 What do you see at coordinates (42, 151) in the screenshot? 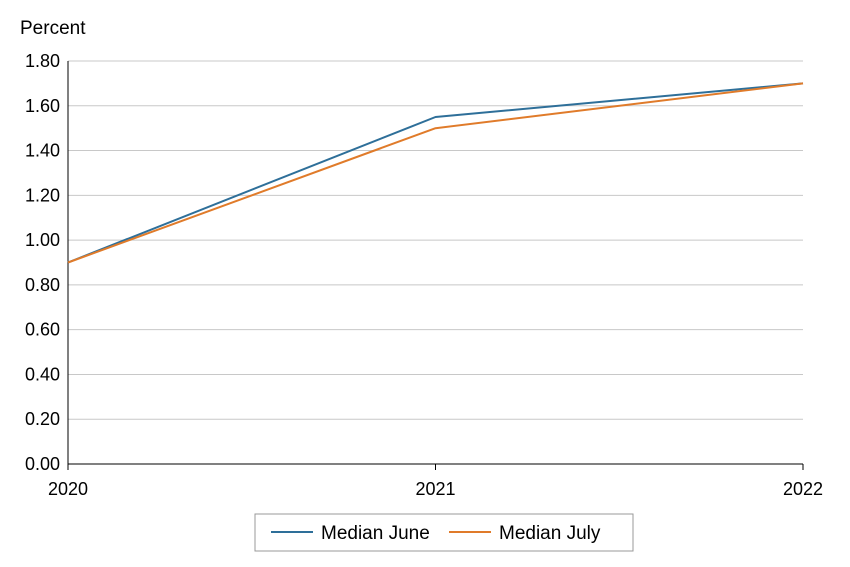
I see `y-tick-label: 1.40` at bounding box center [42, 151].